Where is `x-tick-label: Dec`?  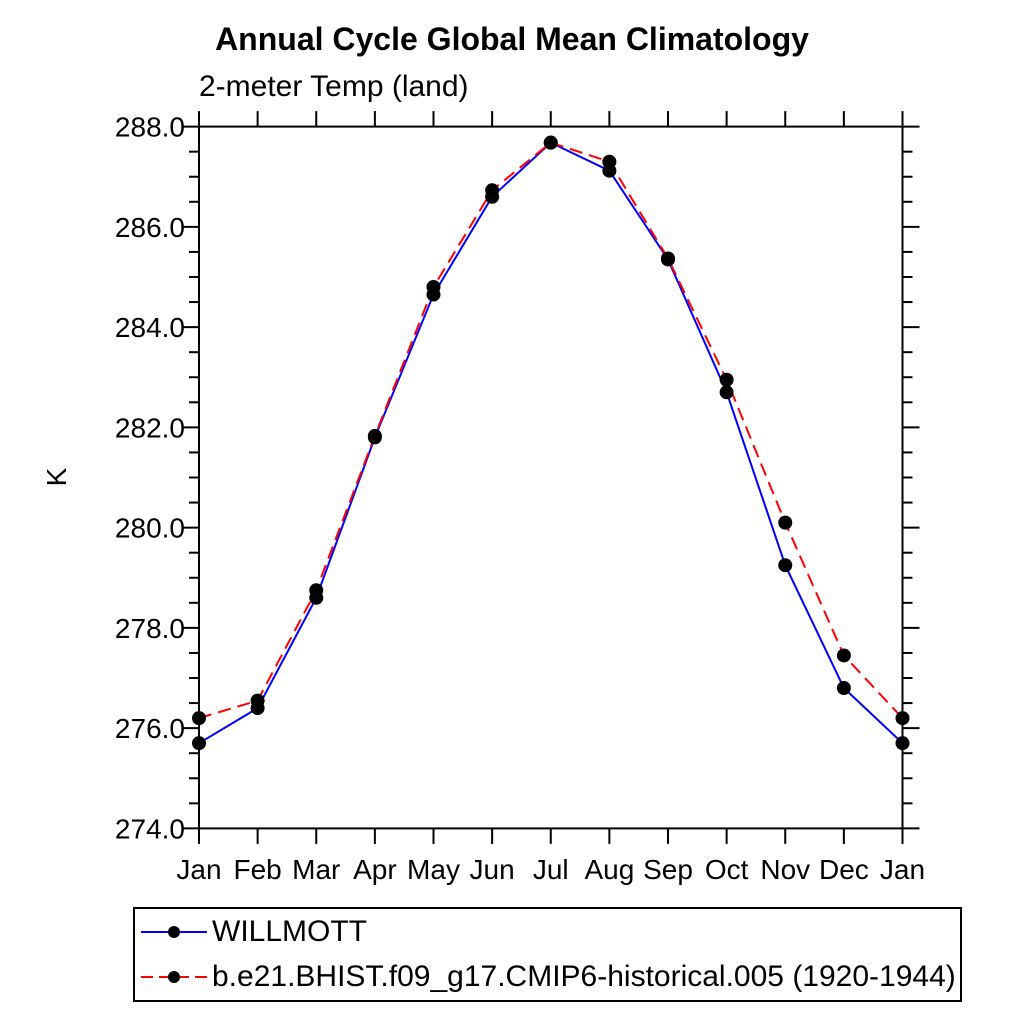 x-tick-label: Dec is located at coordinates (844, 869).